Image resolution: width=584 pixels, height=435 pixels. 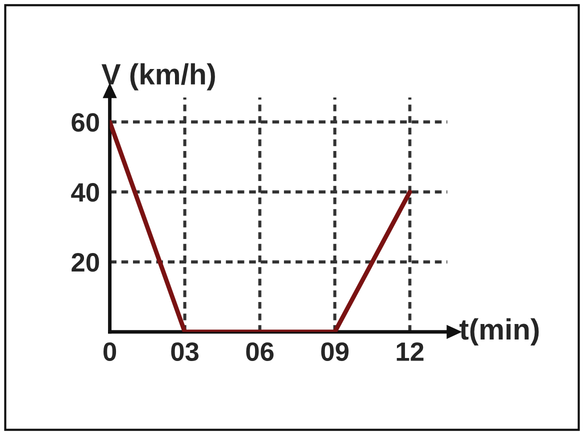 I want to click on y-tick-label: 40, so click(x=85, y=192).